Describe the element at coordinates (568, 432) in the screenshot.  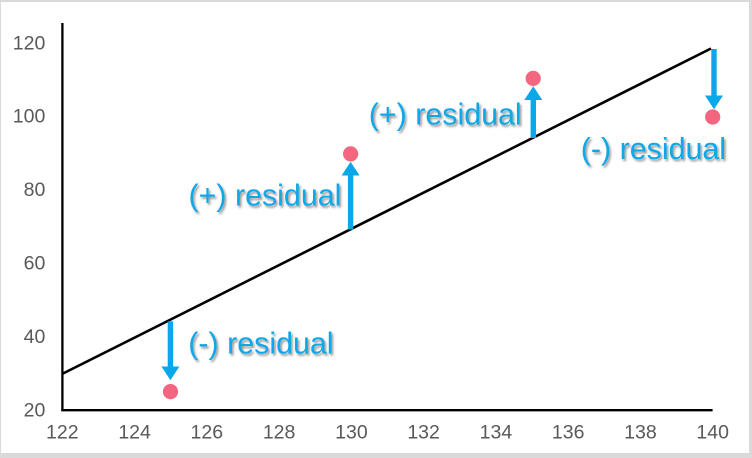
I see `svg-text: 136` at that location.